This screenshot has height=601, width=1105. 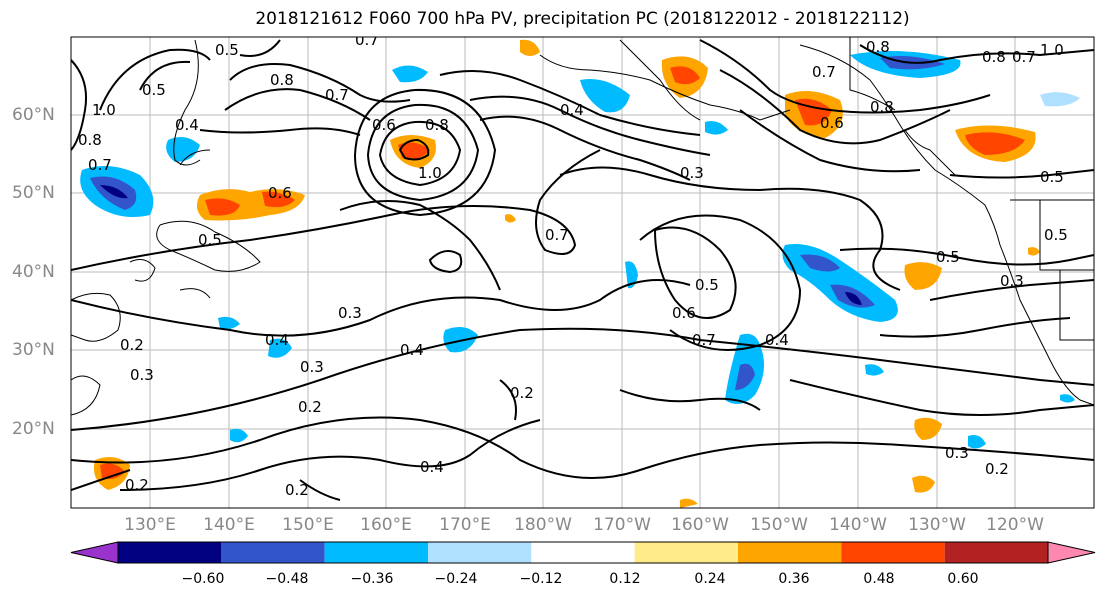 What do you see at coordinates (33, 429) in the screenshot?
I see `lat-label: 20°N` at bounding box center [33, 429].